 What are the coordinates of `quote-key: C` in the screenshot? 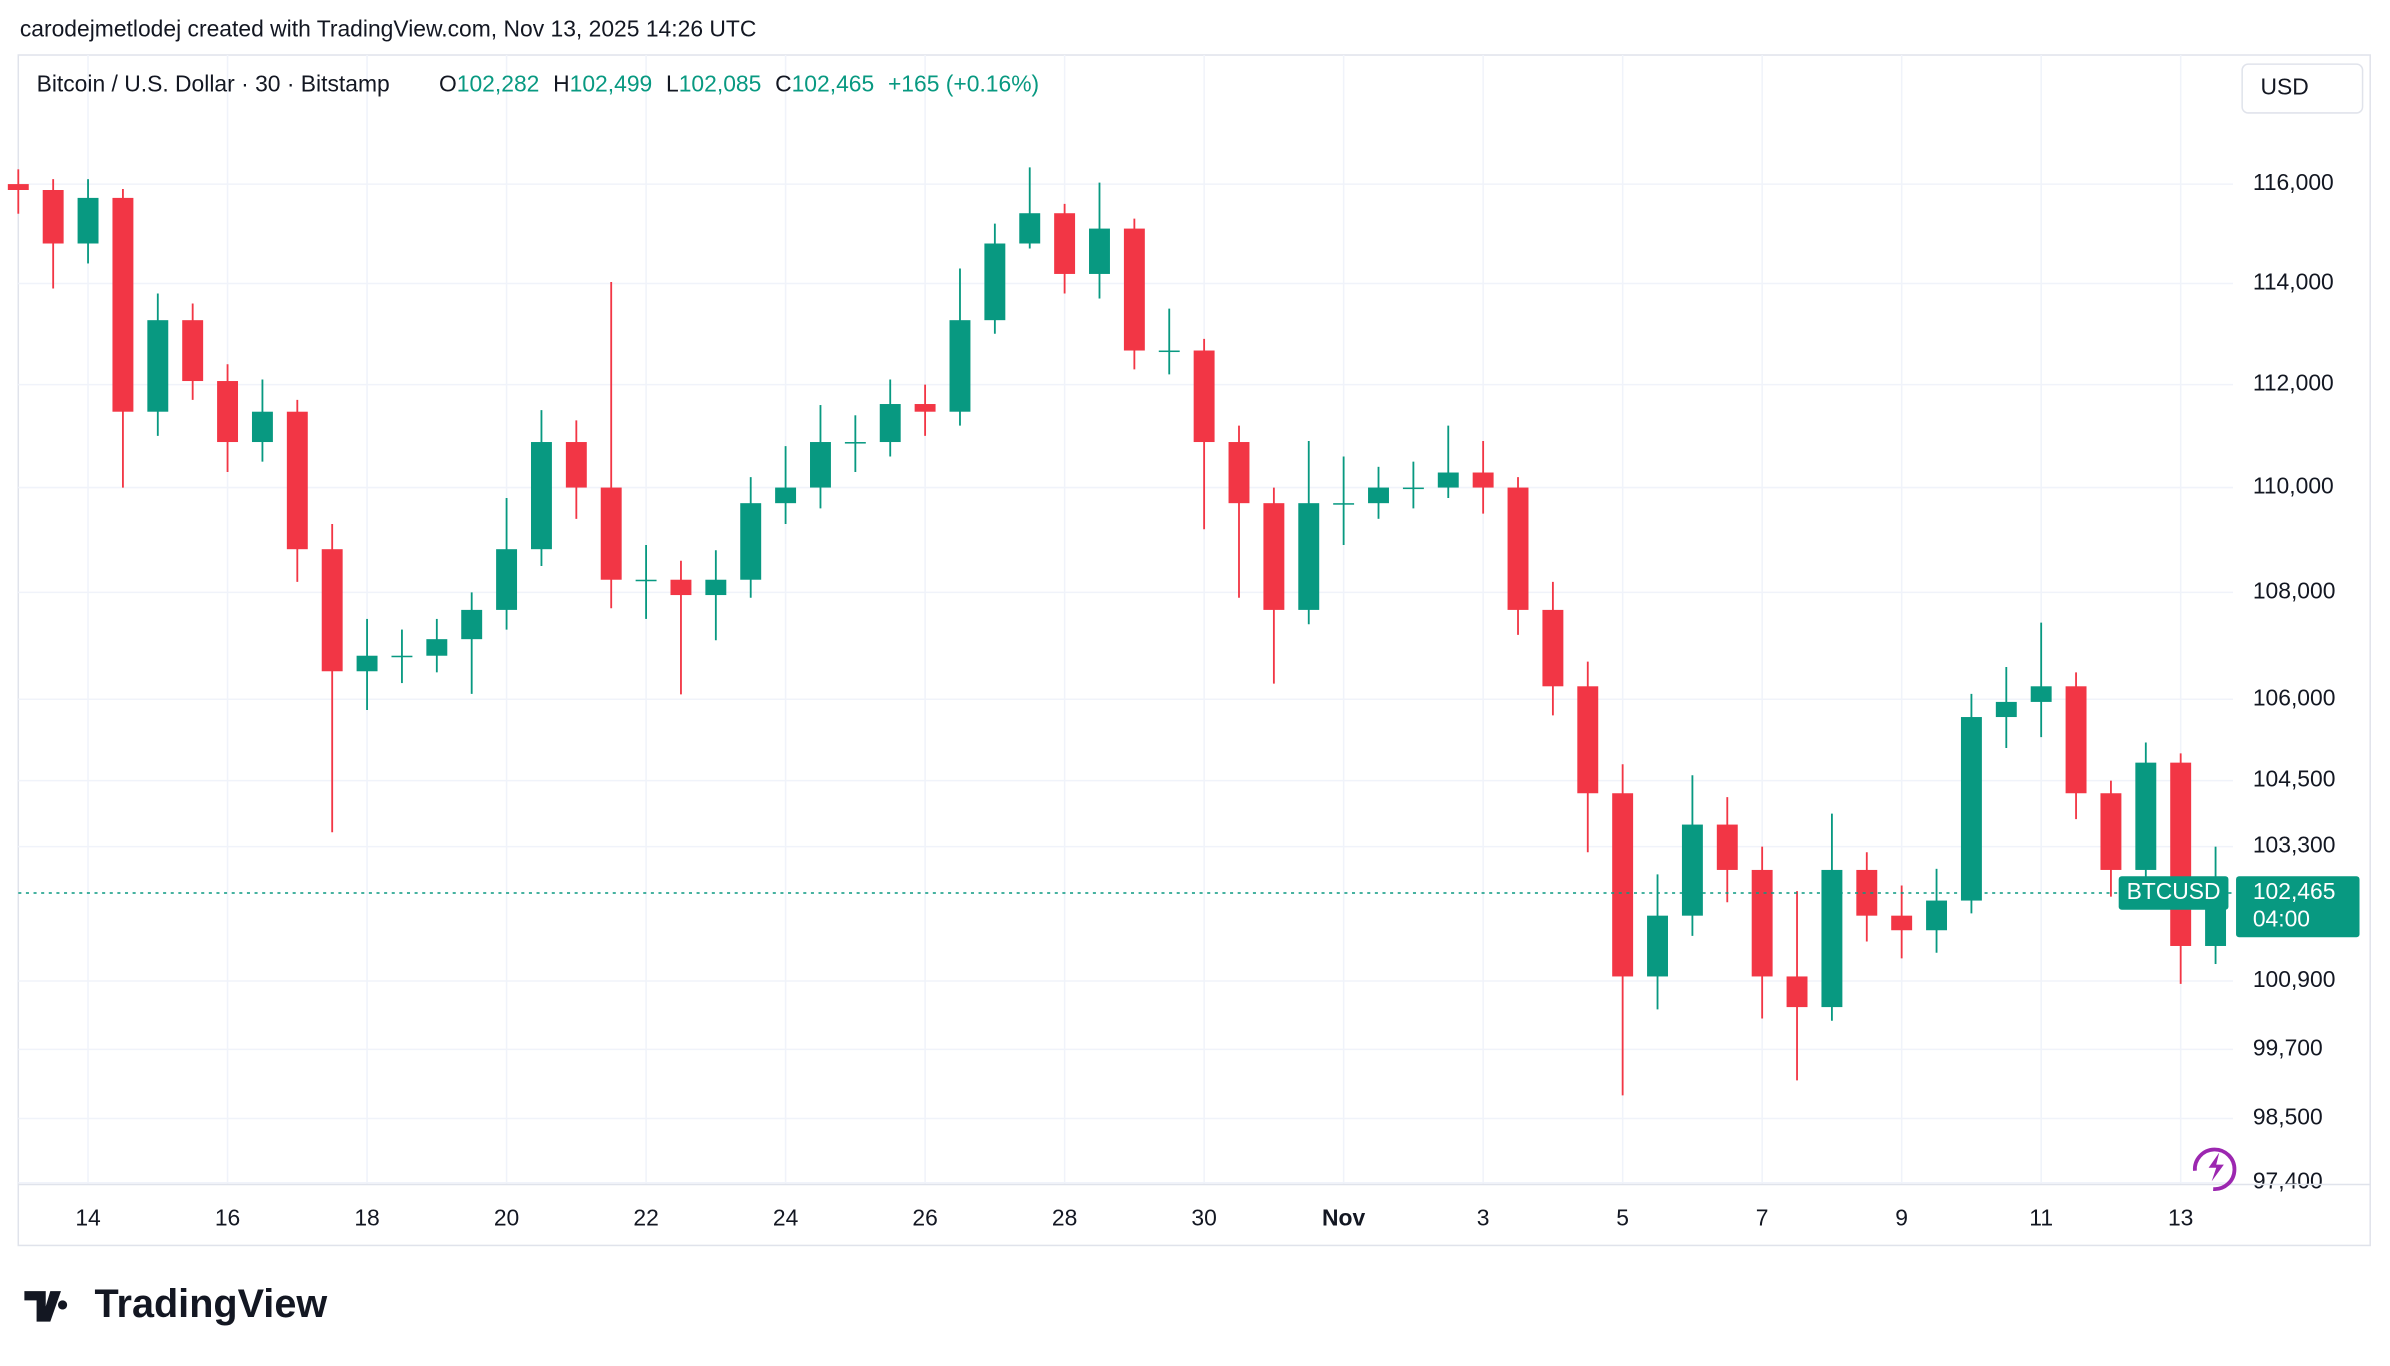 It's located at (783, 84).